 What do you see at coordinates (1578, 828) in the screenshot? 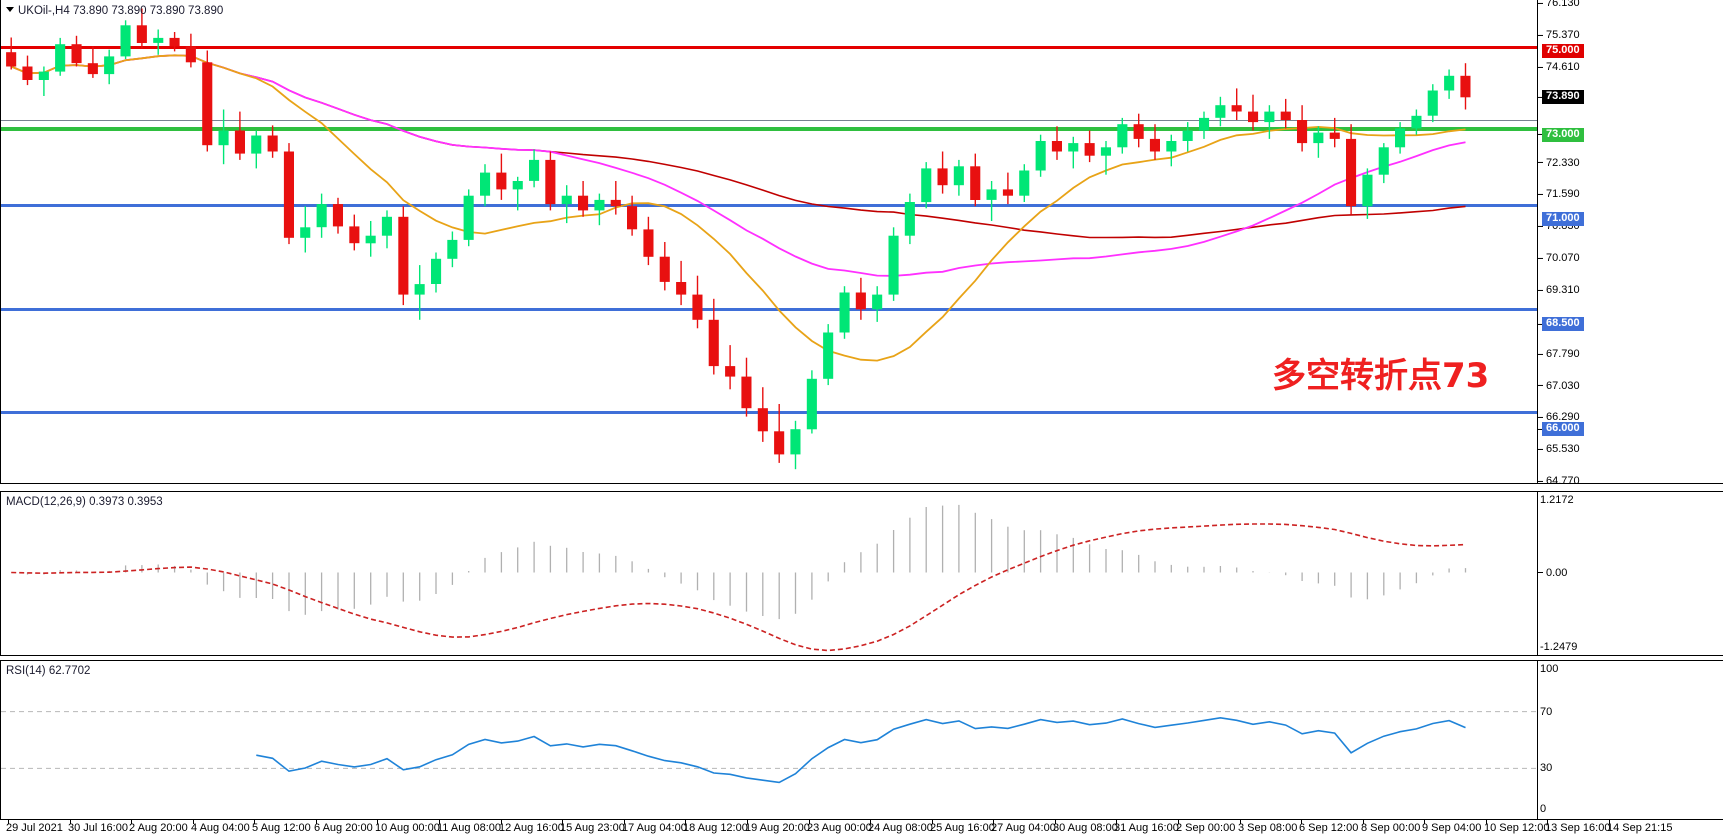
I see `time-axis-label: 13 Sep 16:00` at bounding box center [1578, 828].